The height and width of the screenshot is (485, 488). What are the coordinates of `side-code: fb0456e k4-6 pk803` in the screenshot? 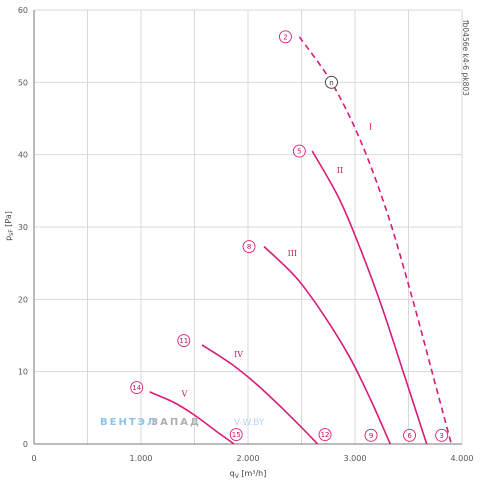 It's located at (465, 58).